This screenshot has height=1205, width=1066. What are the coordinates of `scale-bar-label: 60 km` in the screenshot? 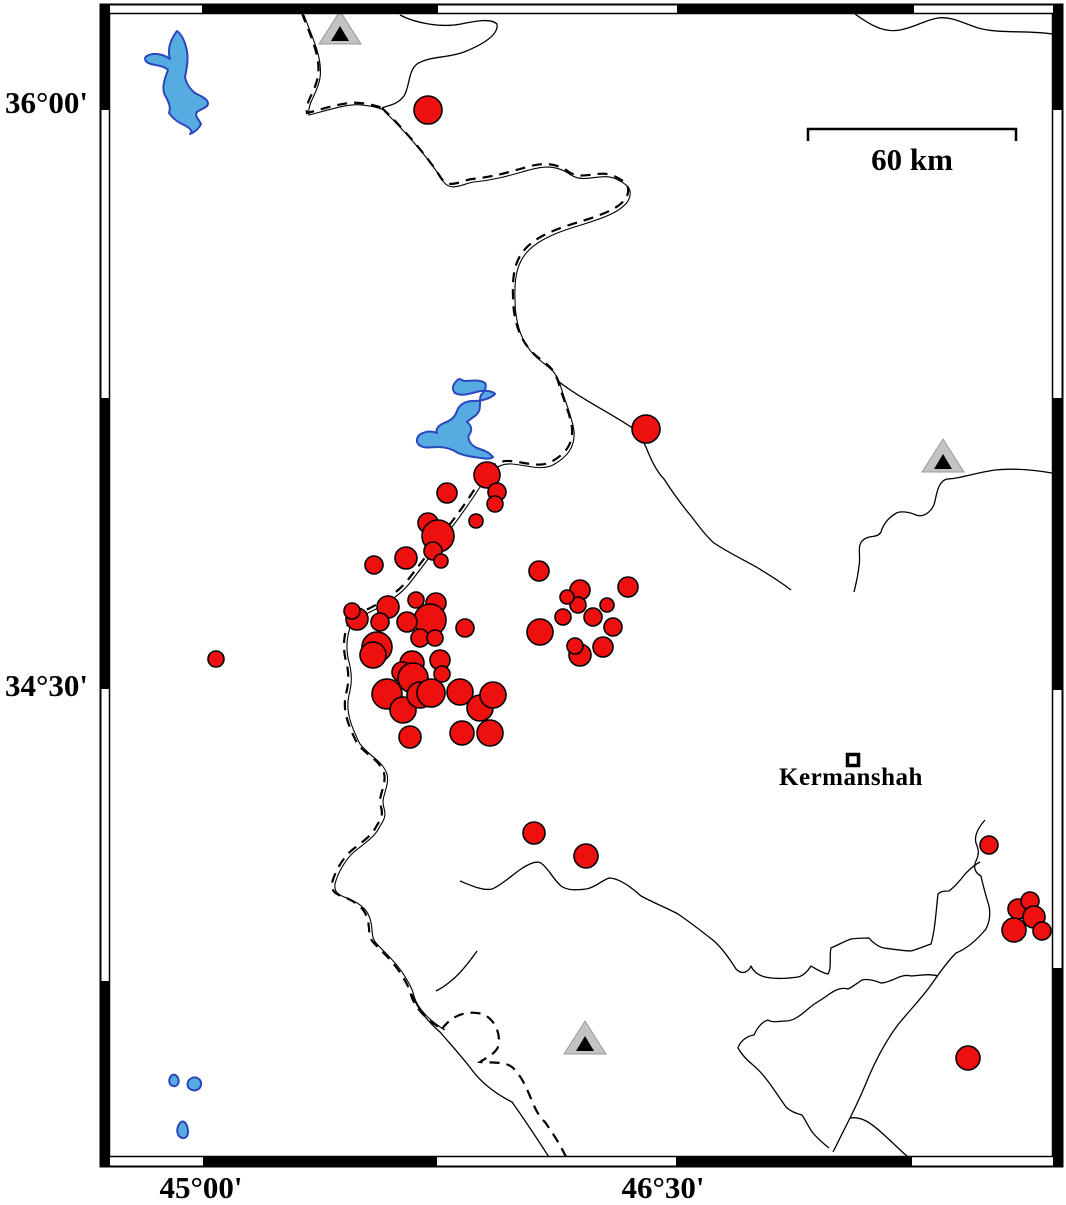 It's located at (912, 159).